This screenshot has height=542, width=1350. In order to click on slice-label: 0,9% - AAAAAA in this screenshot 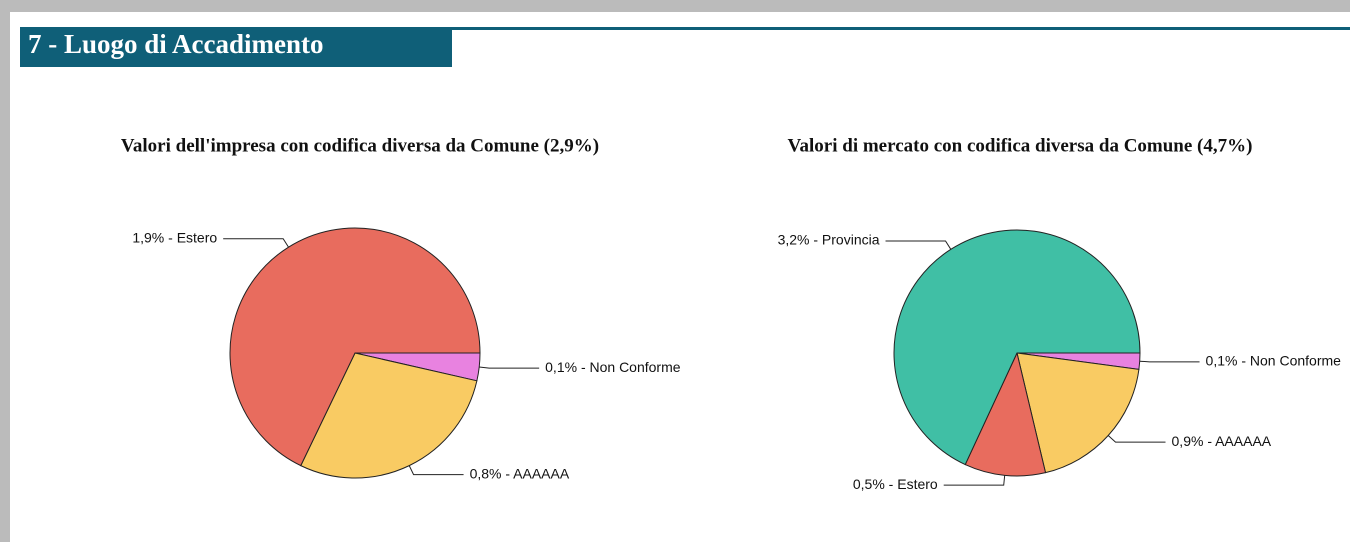, I will do `click(1222, 441)`.